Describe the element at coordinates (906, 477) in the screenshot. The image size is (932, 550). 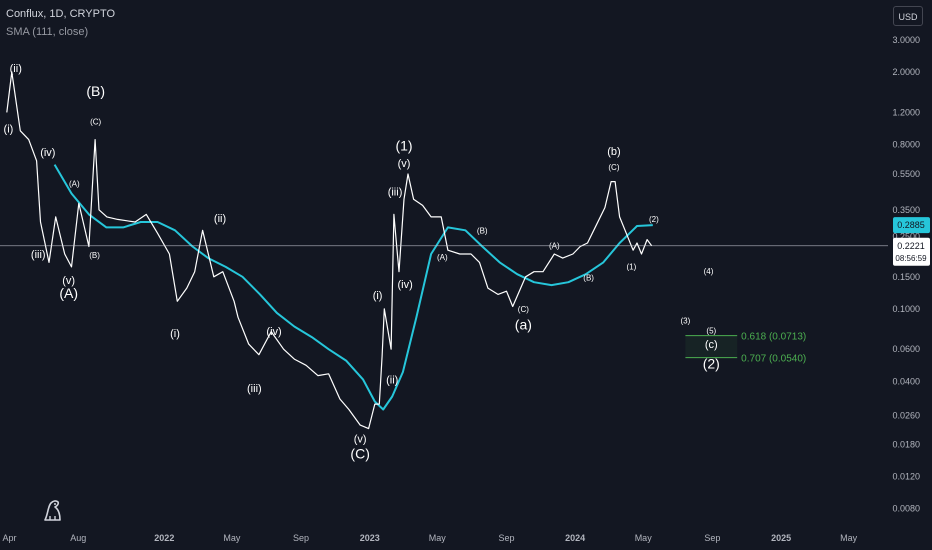
I see `y-tick-label: 0.0120` at that location.